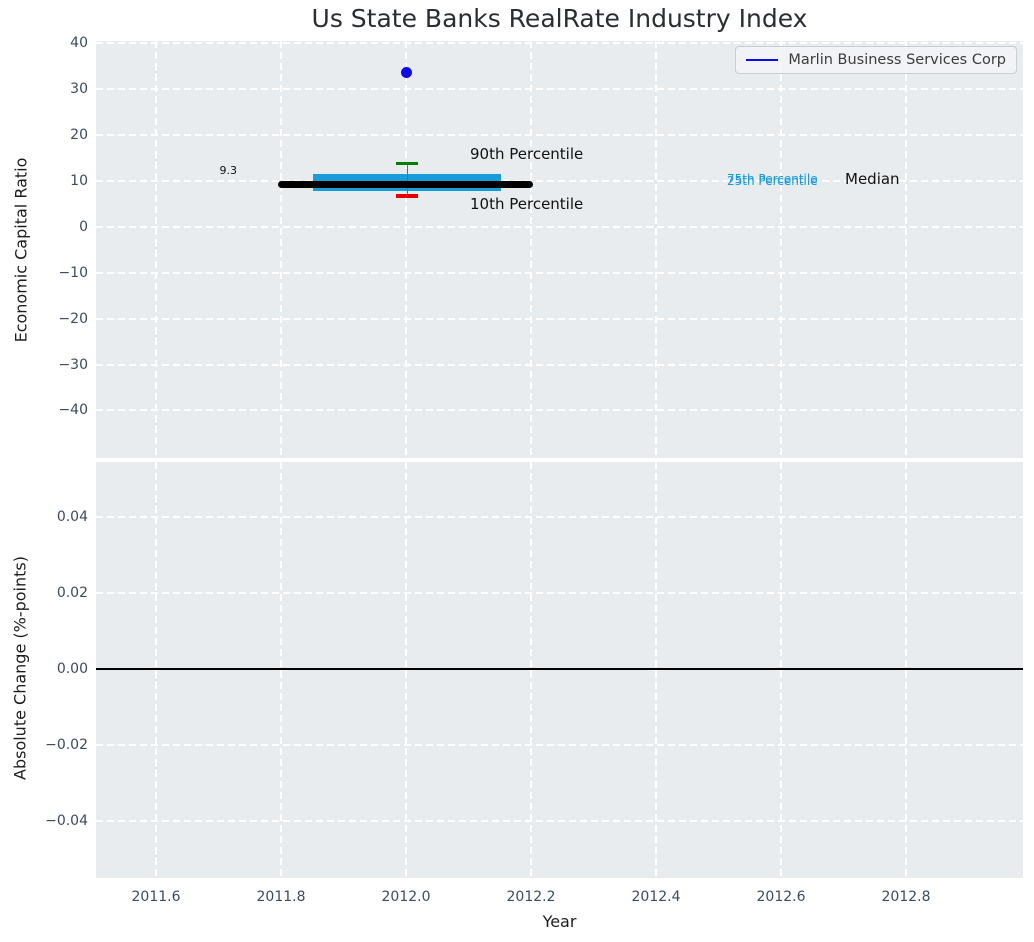  Describe the element at coordinates (73, 319) in the screenshot. I see `y-tick-label: −20` at that location.